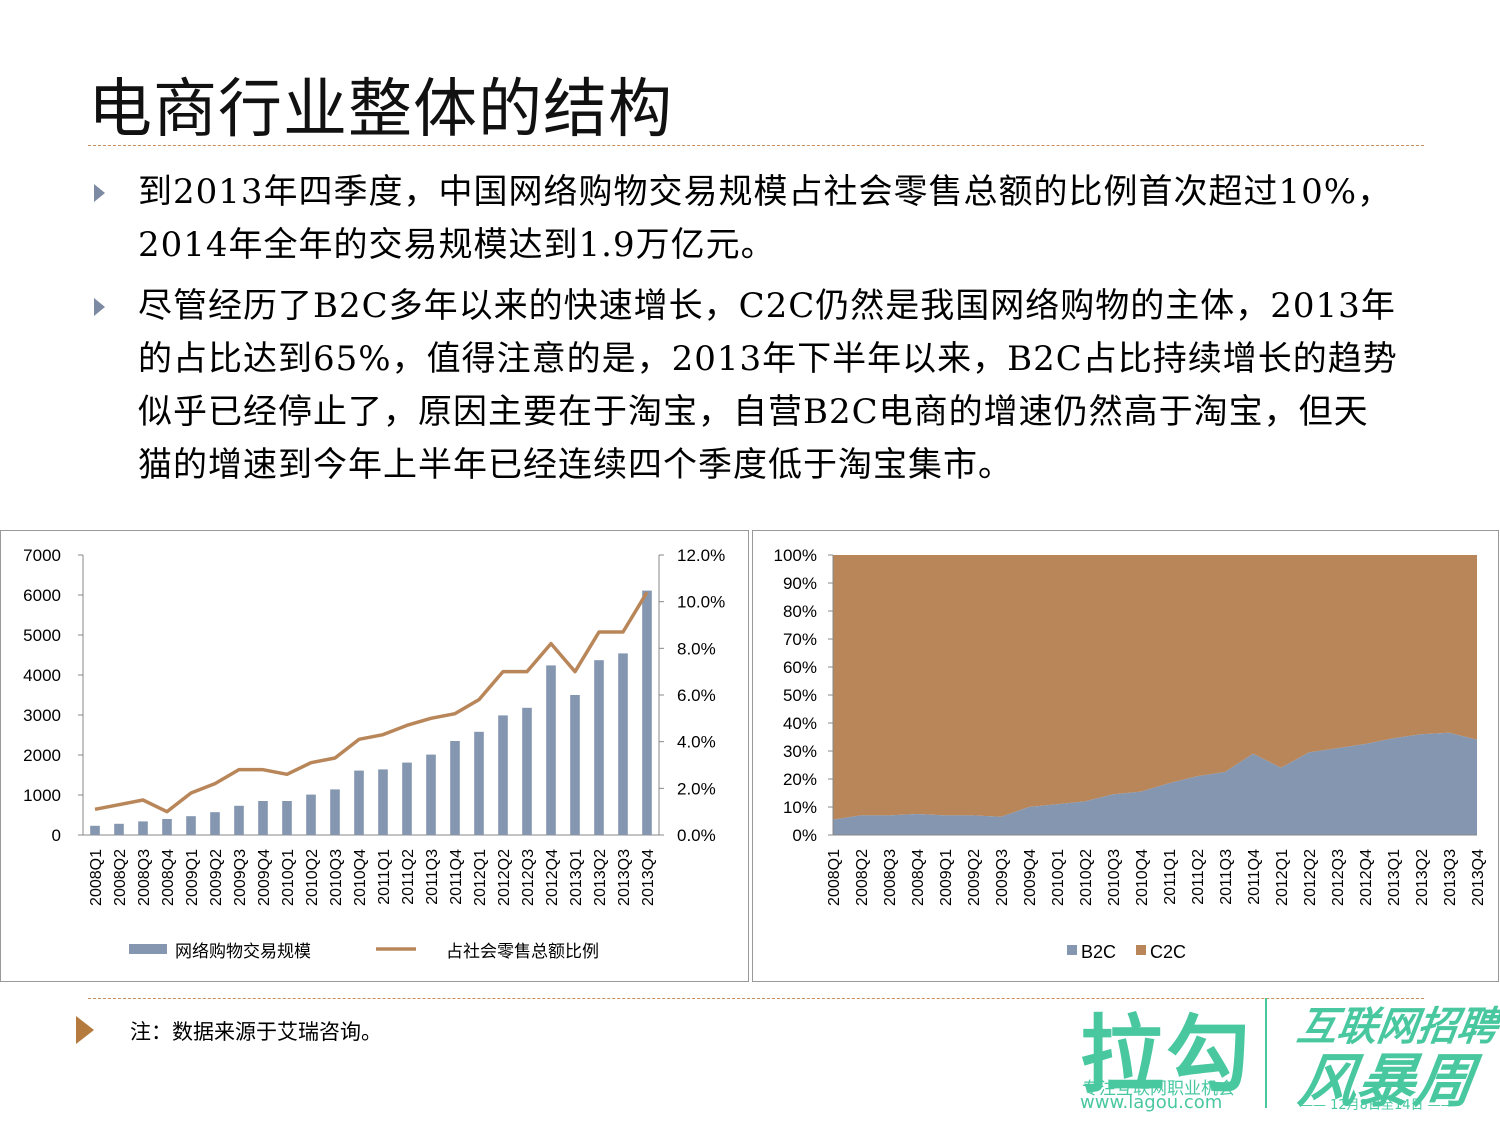 This screenshot has height=1125, width=1500. What do you see at coordinates (696, 788) in the screenshot?
I see `right-tick-label: 2.0%` at bounding box center [696, 788].